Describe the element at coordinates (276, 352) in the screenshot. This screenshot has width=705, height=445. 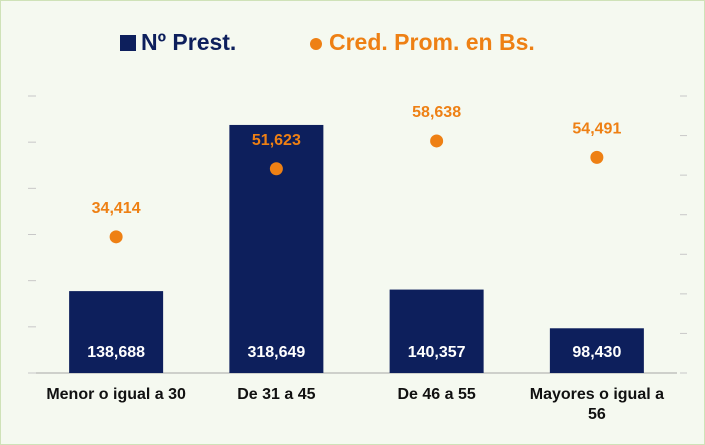
I see `bar-label: 318,649` at that location.